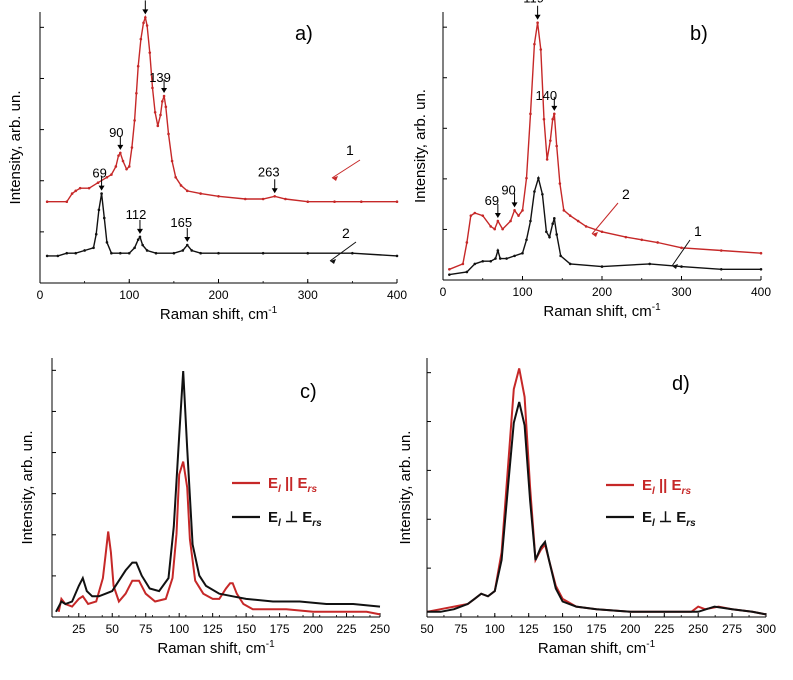 The image size is (793, 680). What do you see at coordinates (333, 261) in the screenshot?
I see `curve-label-arrowhead` at bounding box center [333, 261].